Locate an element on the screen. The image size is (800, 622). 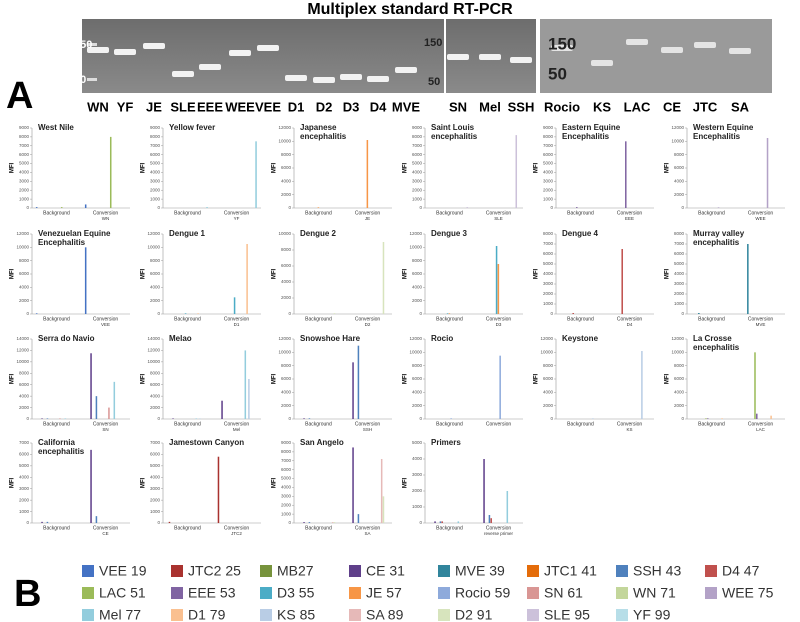
legend-label: WEE 75 is located at coordinates (748, 593).